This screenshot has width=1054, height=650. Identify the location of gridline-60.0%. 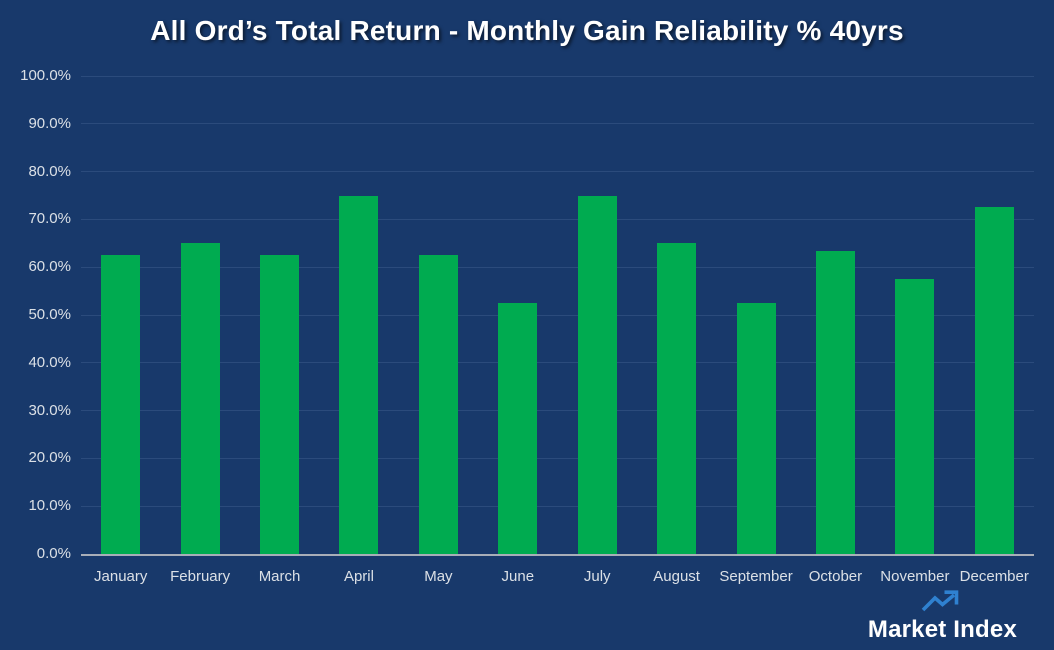
(557, 267).